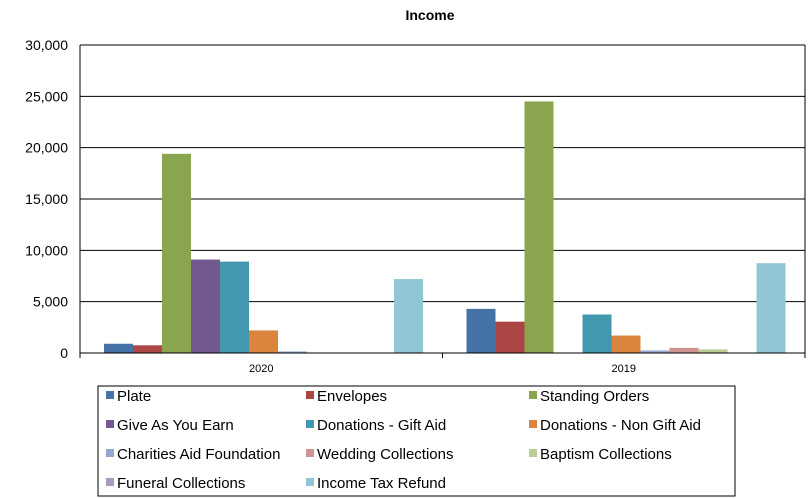 The height and width of the screenshot is (499, 811). I want to click on legend-label: Charities Aid Foundation, so click(198, 454).